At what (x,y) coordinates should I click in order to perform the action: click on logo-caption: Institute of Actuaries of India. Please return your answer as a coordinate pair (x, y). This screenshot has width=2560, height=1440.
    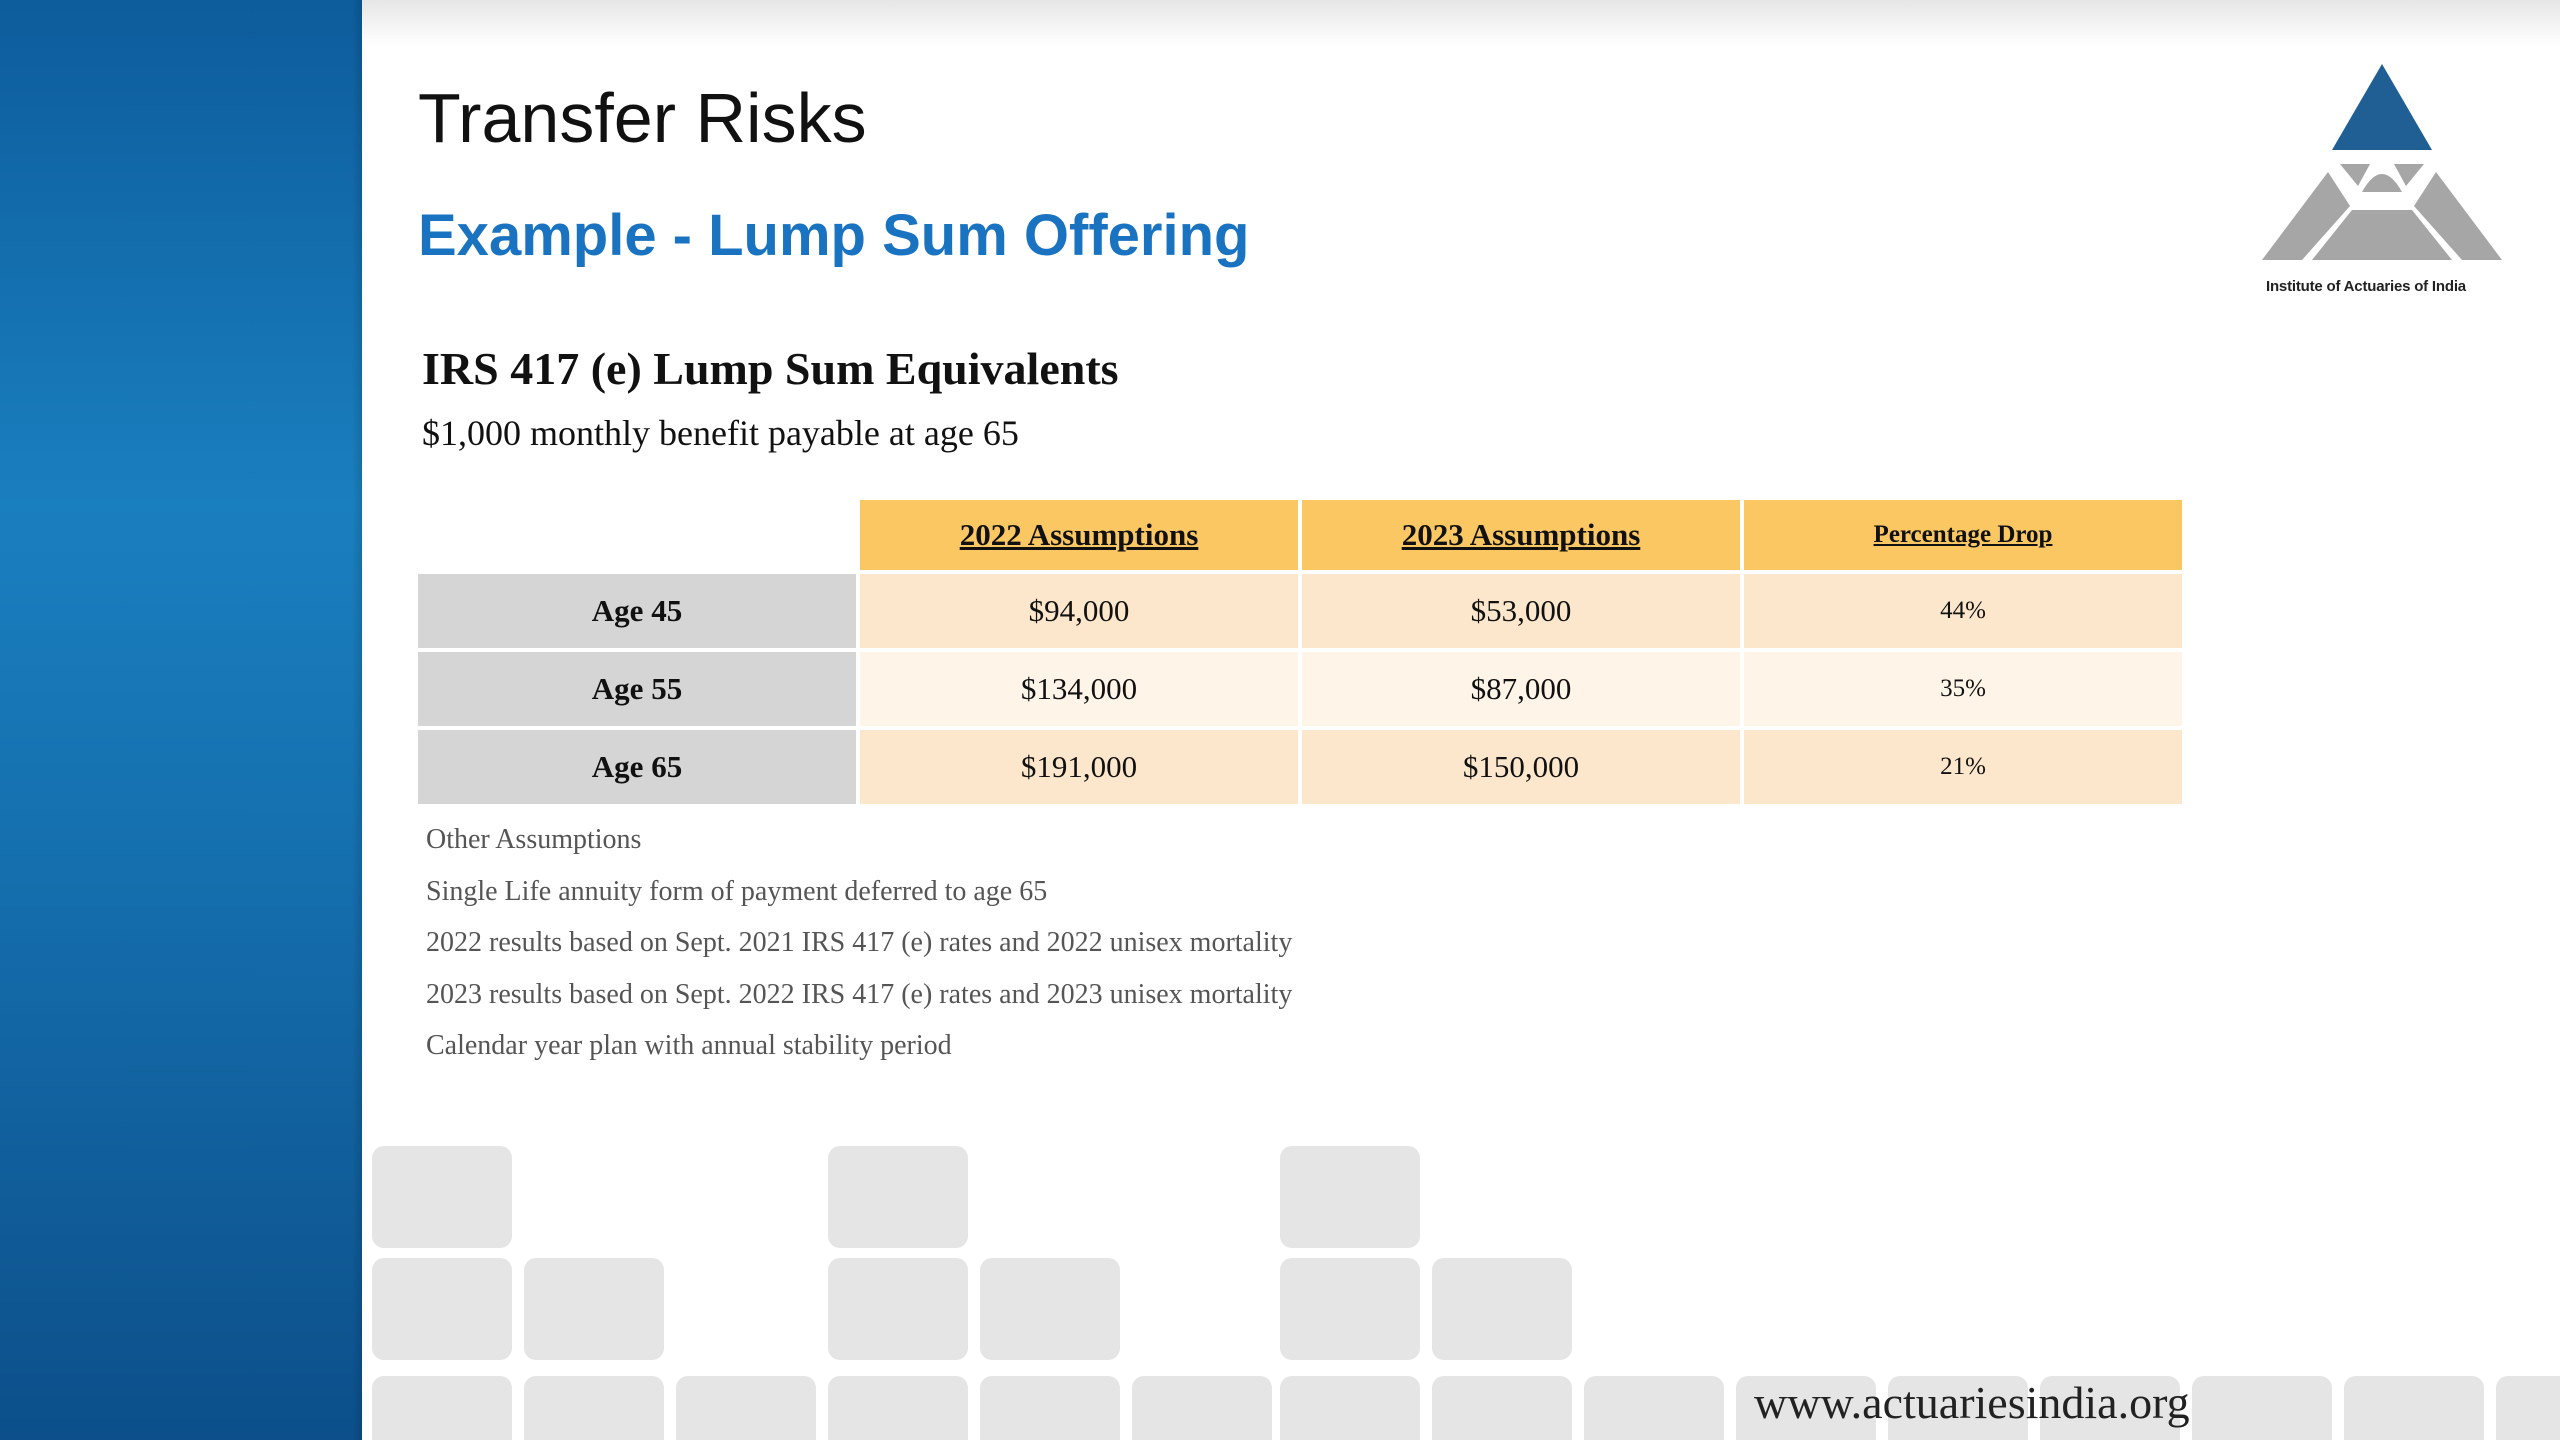
    Looking at the image, I should click on (2366, 286).